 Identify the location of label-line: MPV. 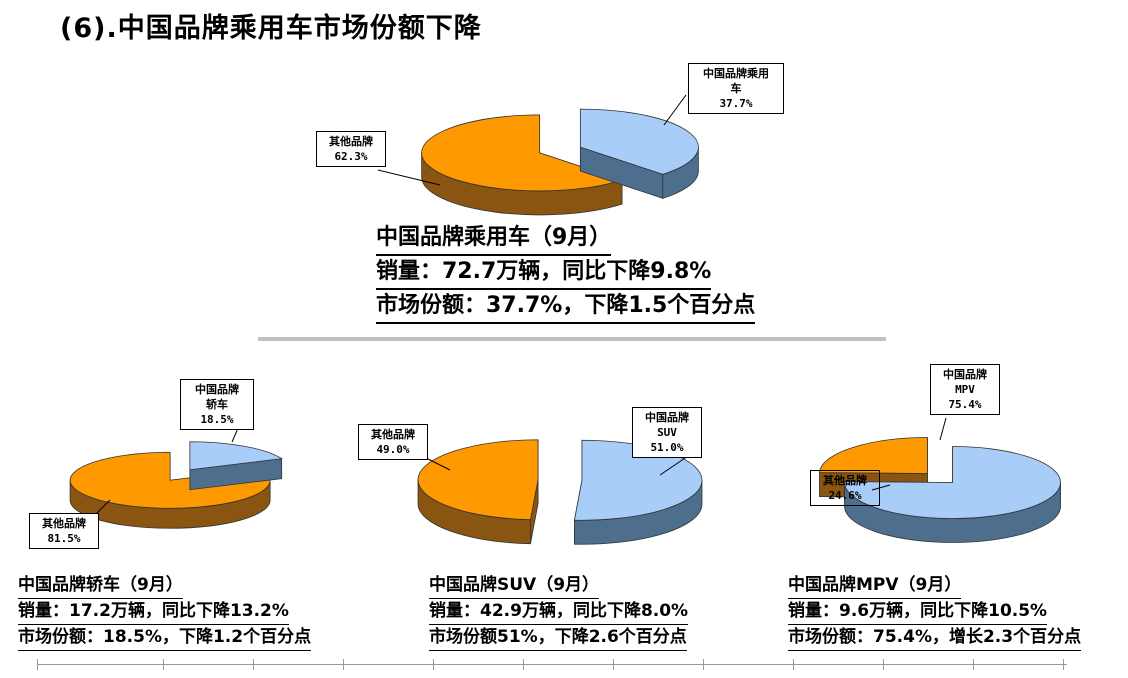
(965, 389).